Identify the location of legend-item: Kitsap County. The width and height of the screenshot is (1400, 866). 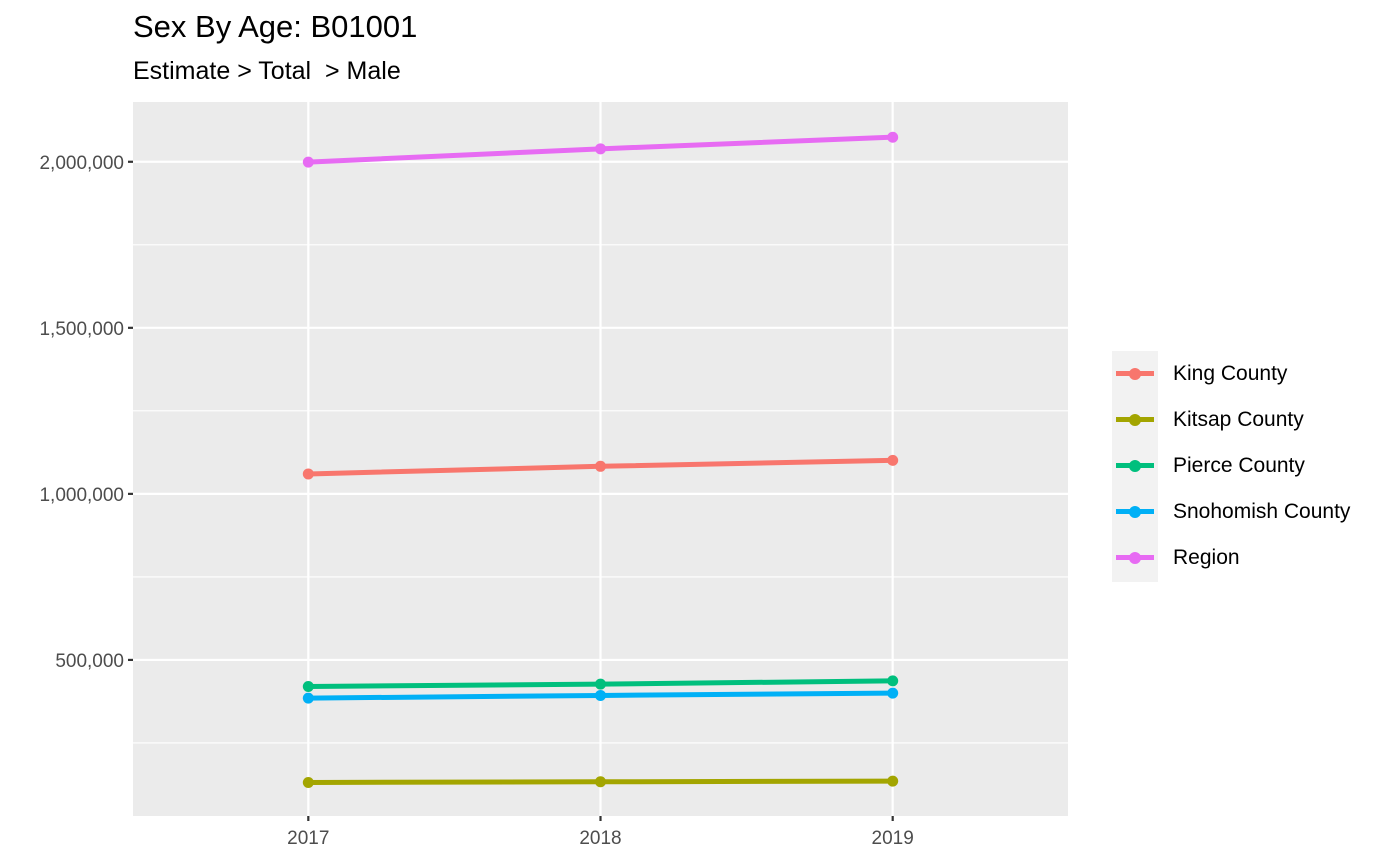
(1247, 420).